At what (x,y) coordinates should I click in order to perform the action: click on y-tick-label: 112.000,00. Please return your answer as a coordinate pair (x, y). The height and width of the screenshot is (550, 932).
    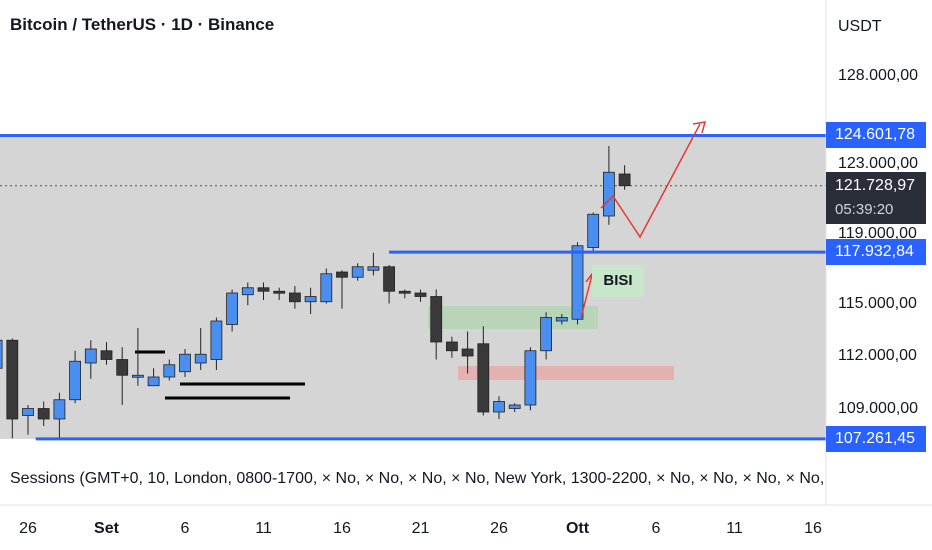
    Looking at the image, I should click on (877, 355).